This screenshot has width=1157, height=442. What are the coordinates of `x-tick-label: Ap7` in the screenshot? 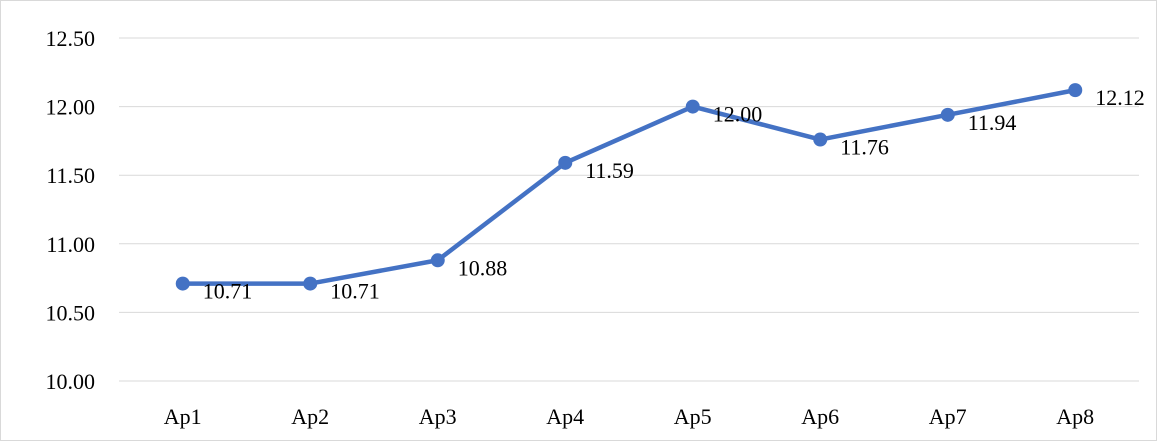 It's located at (948, 416).